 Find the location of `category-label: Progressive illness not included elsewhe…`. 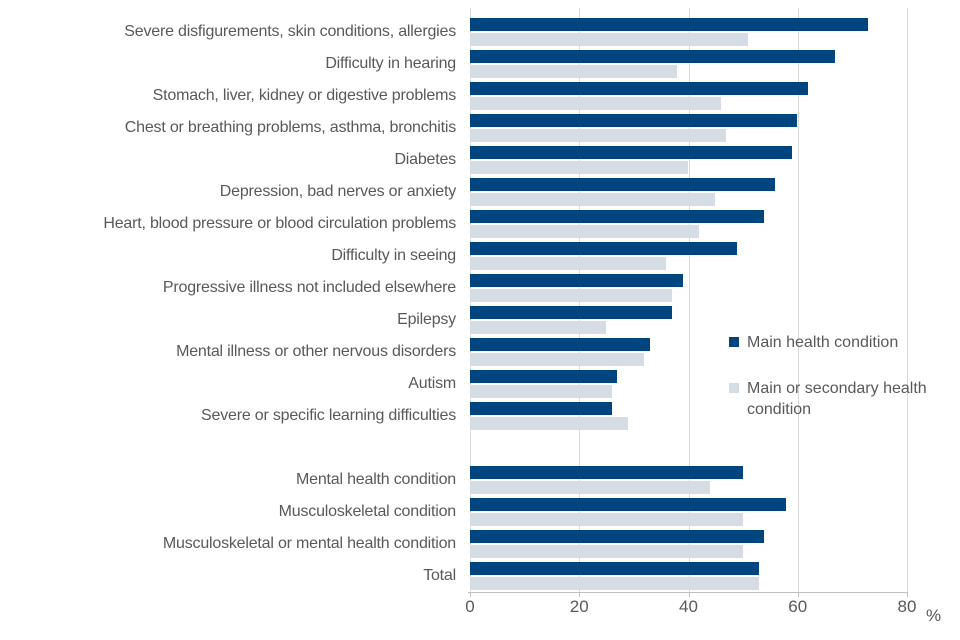

category-label: Progressive illness not included elsewhe… is located at coordinates (309, 287).